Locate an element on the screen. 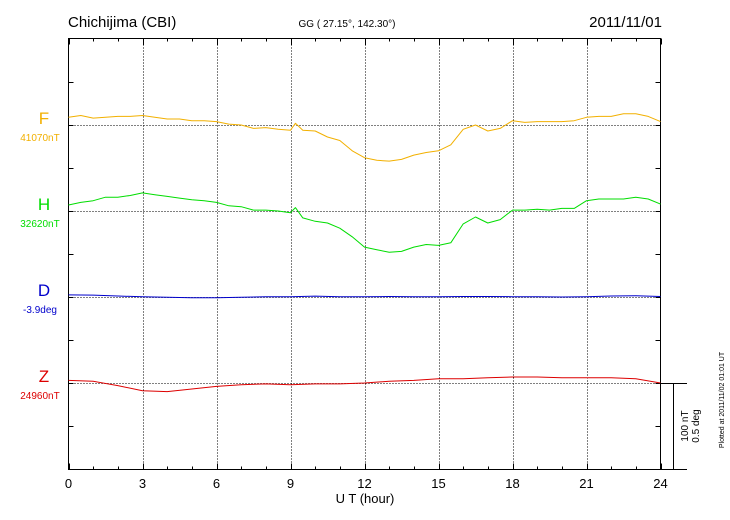  series-name-h: H is located at coordinates (44, 204).